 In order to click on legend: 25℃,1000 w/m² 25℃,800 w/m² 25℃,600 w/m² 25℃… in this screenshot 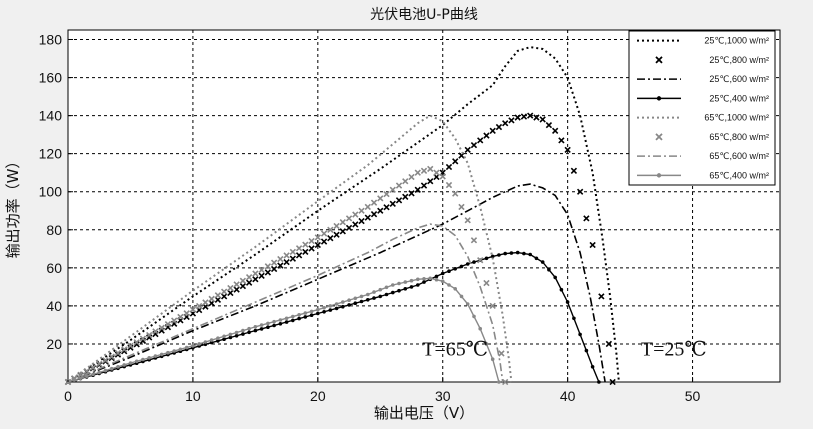, I will do `click(702, 108)`.